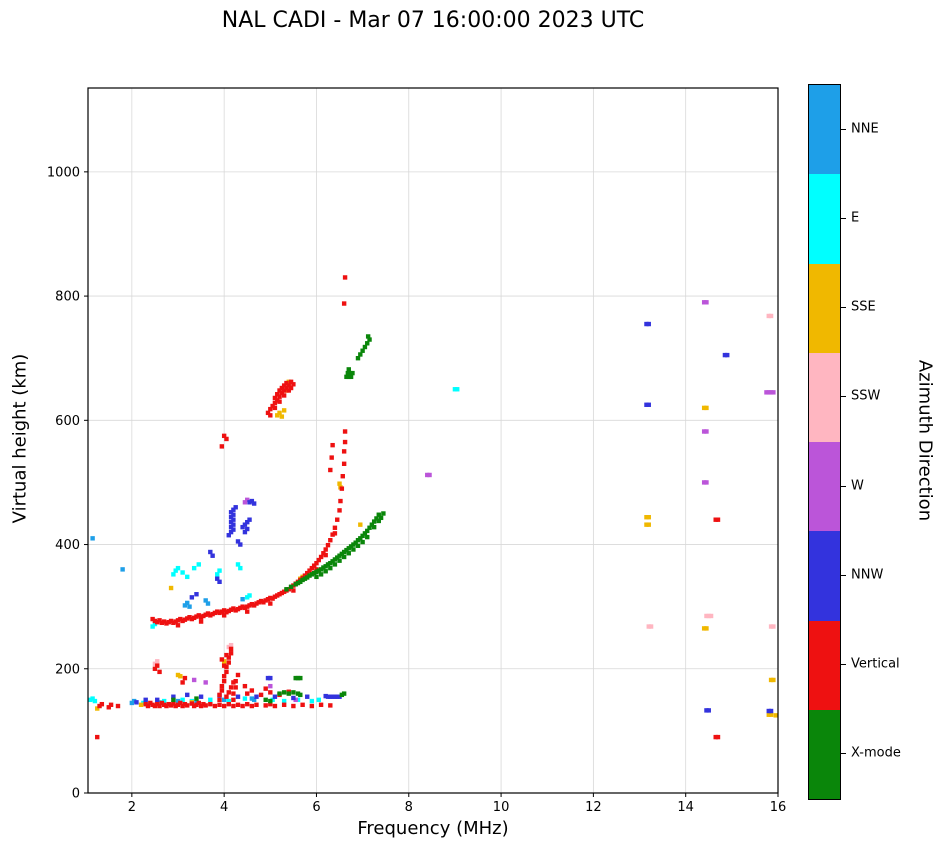 The width and height of the screenshot is (951, 856). What do you see at coordinates (824, 219) in the screenshot?
I see `colorbar-segment-e` at bounding box center [824, 219].